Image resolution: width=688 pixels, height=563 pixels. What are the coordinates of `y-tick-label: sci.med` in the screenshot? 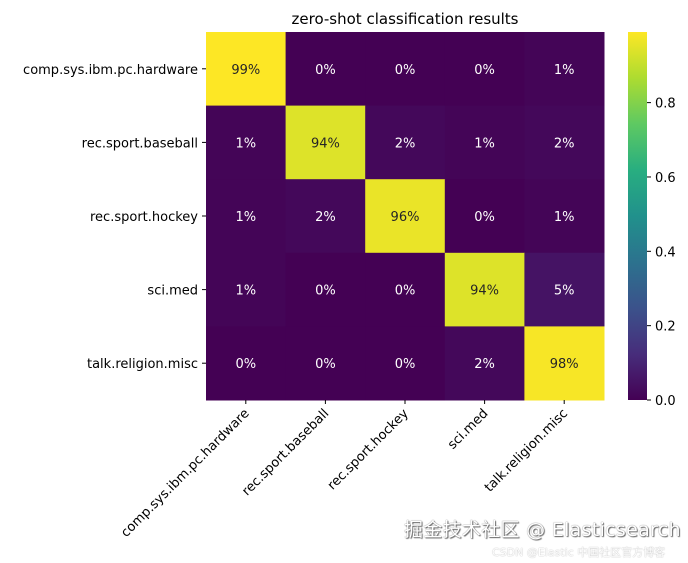 It's located at (172, 291).